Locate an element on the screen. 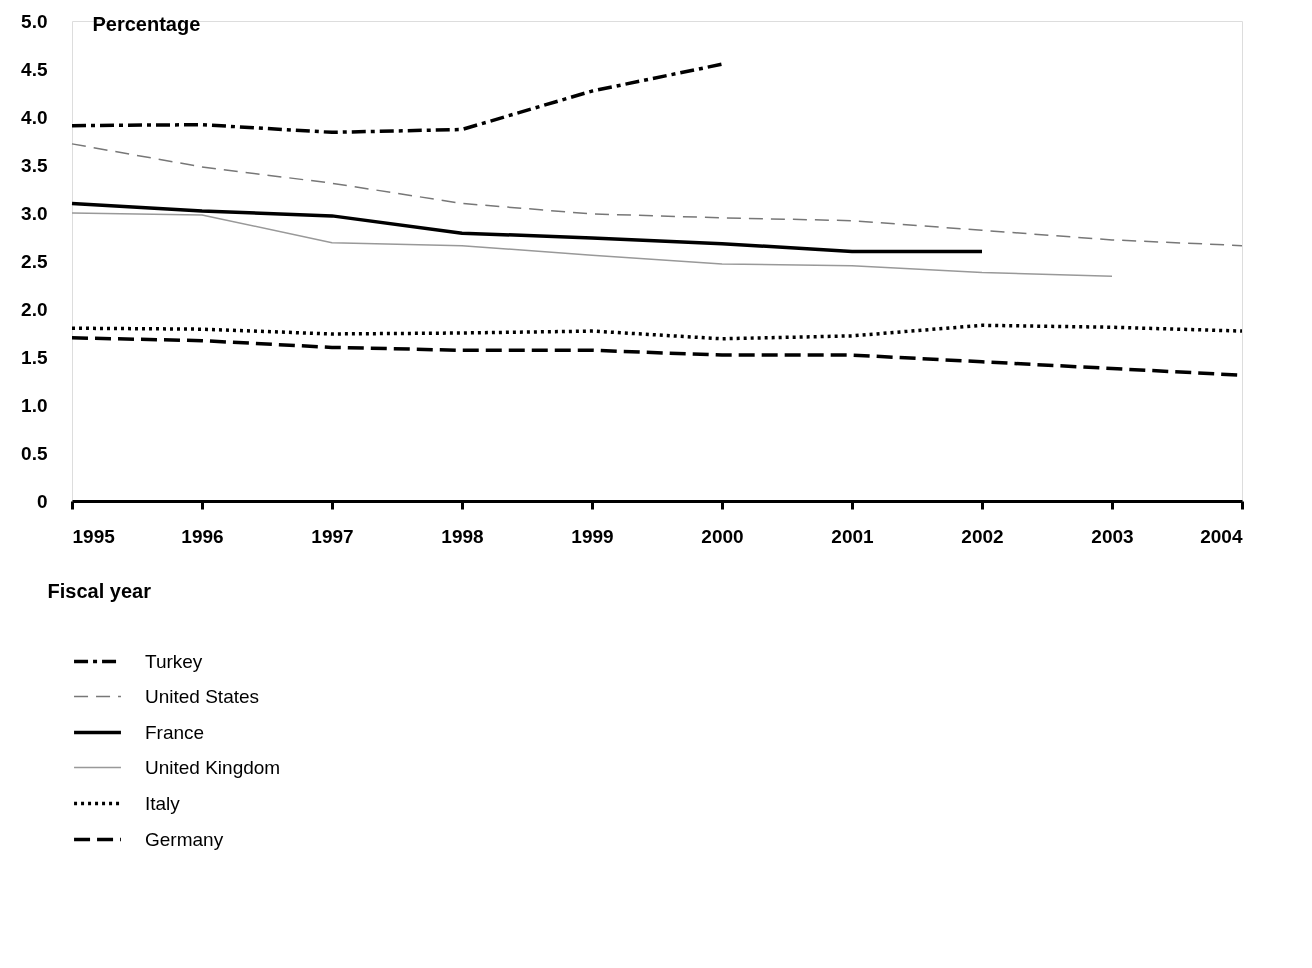 This screenshot has width=1312, height=968. x-tick-label: 2004 is located at coordinates (1221, 536).